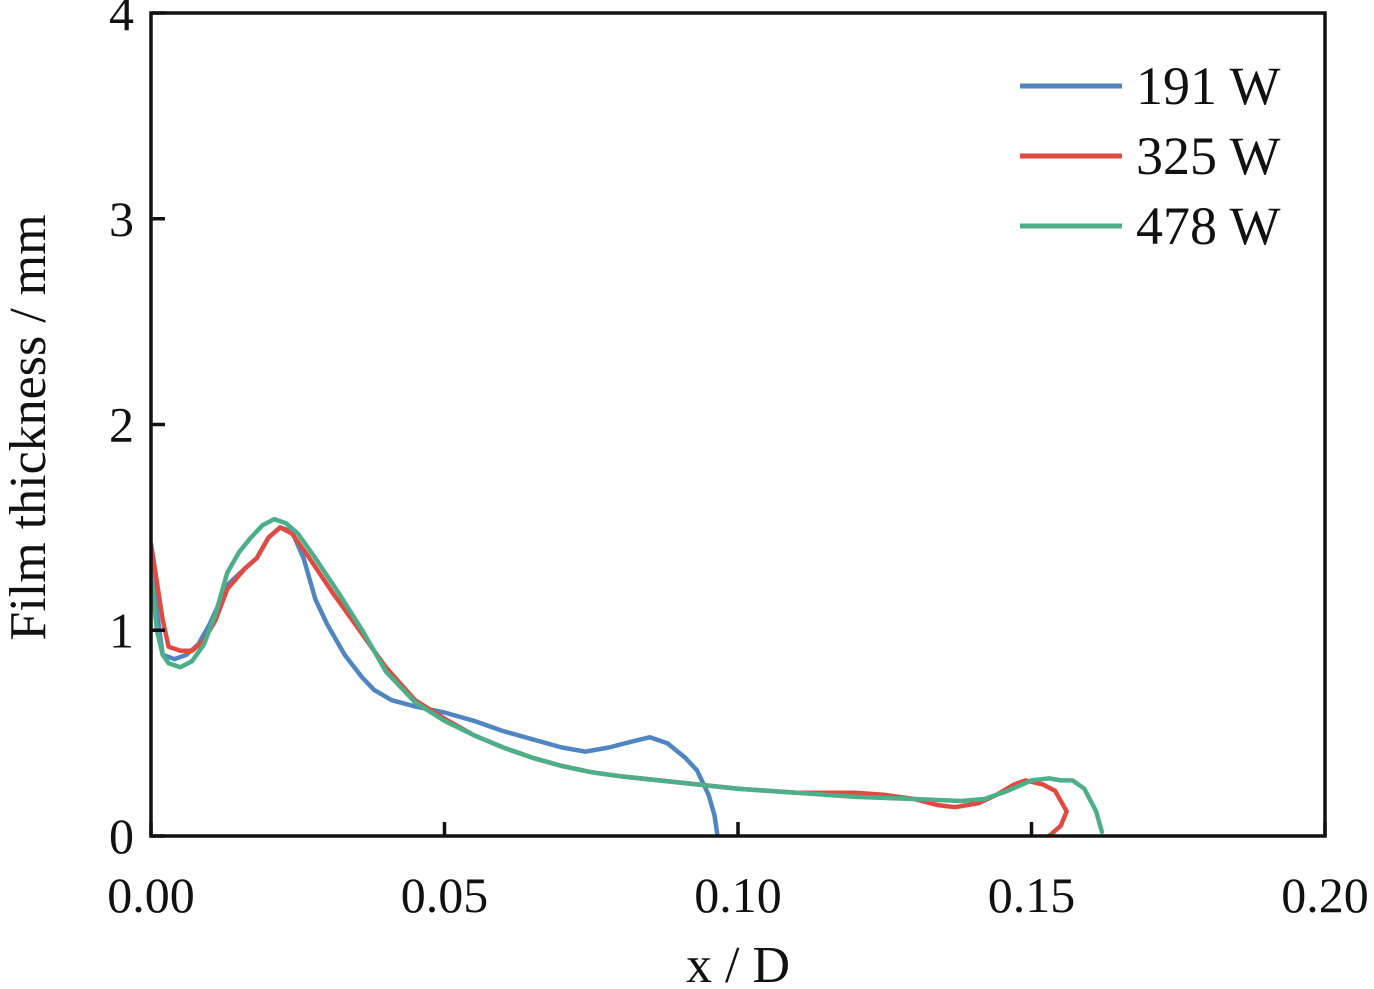  I want to click on y-axis-label: Film thickness / mm, so click(28, 427).